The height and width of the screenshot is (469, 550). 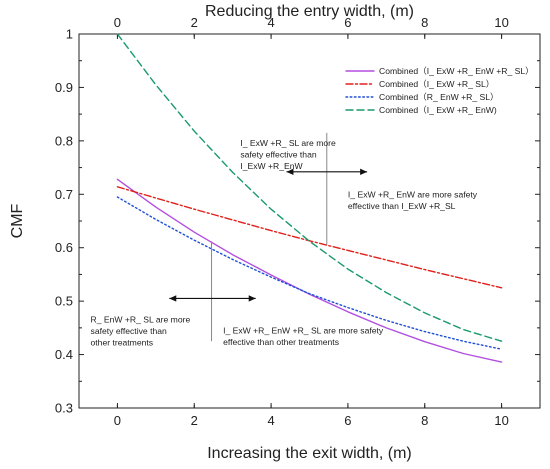 I want to click on top-x-tick-label: 0, so click(x=117, y=22).